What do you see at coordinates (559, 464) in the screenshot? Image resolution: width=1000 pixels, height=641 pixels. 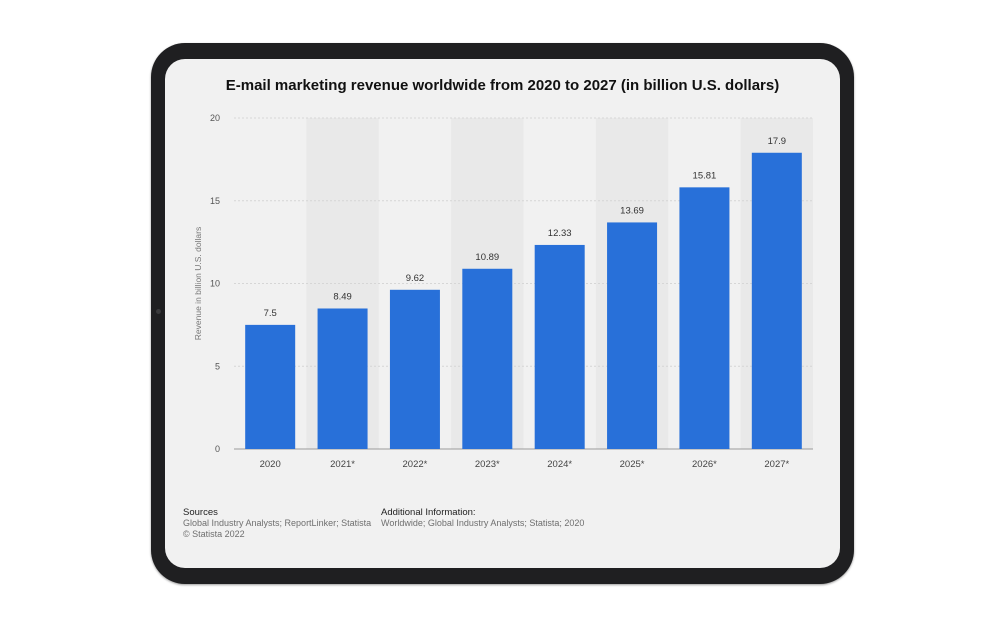 I see `x-tick-label: 2024*` at bounding box center [559, 464].